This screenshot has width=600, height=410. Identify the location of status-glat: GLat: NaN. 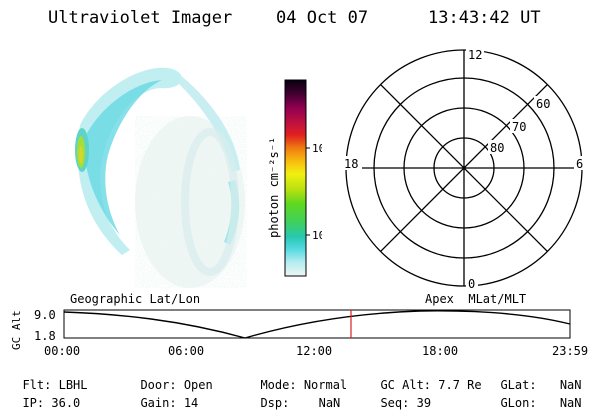
(534, 378).